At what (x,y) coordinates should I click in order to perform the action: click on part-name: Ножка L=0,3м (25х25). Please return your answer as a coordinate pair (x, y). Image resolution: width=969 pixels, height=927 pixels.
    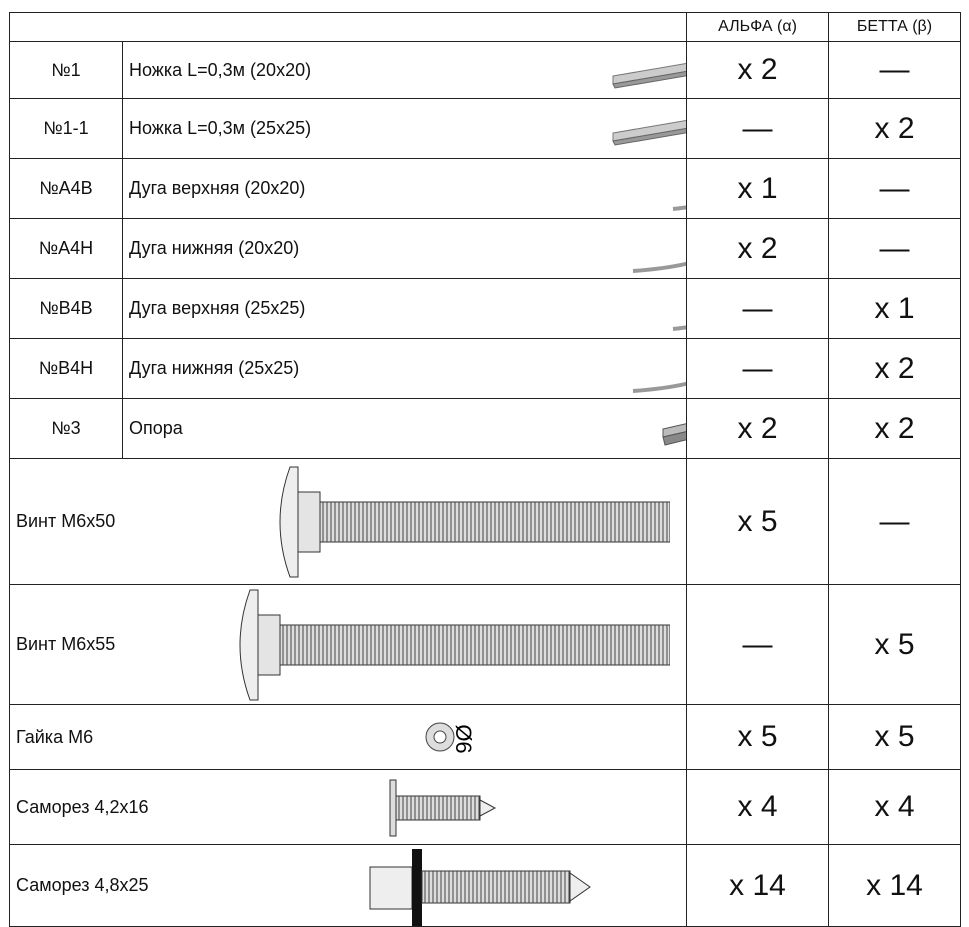
    Looking at the image, I should click on (220, 128).